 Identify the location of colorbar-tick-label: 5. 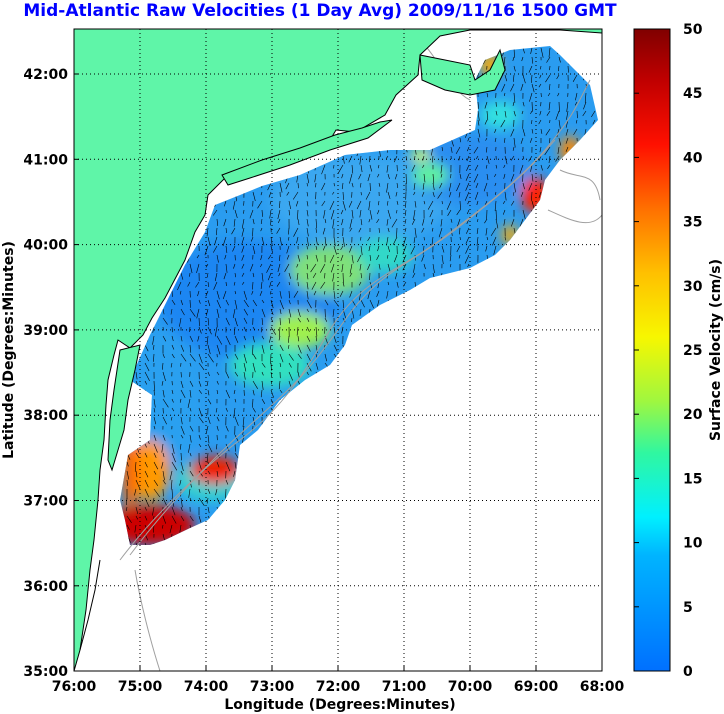
(688, 608).